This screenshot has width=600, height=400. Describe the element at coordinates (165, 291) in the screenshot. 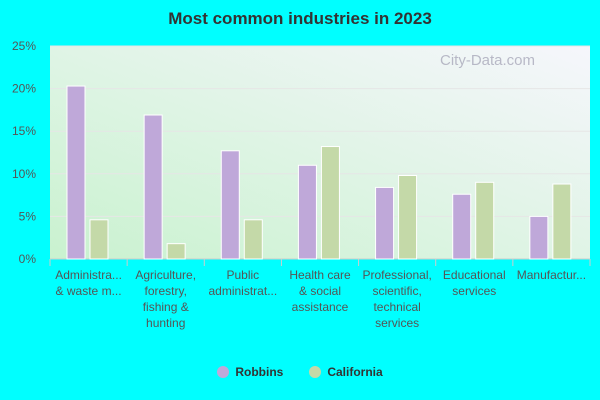

I see `x-tick-label: forestry,` at that location.